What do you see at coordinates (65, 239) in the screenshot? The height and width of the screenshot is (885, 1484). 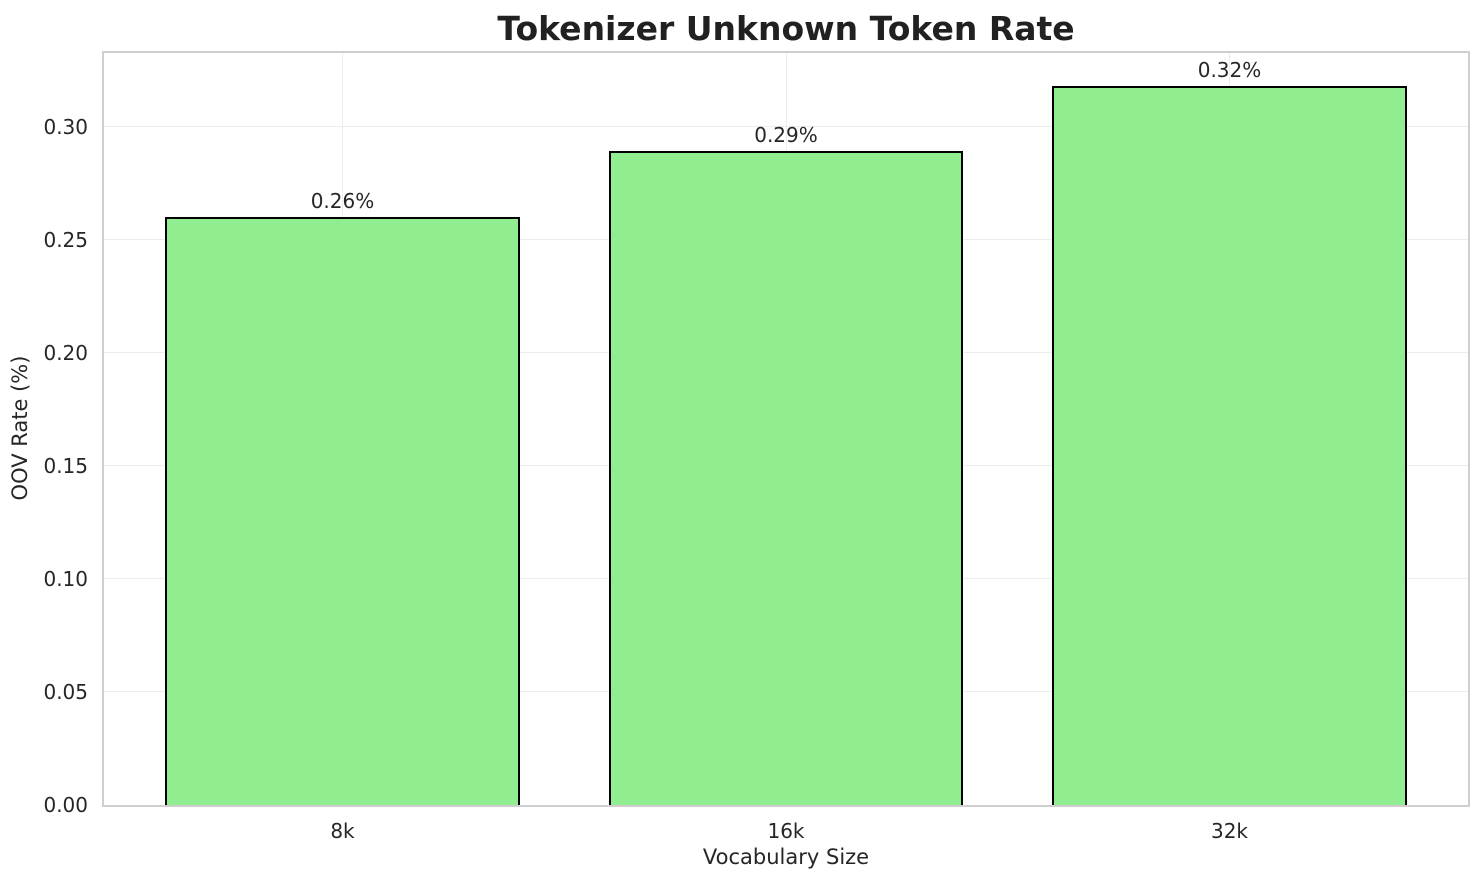 I see `y-tick-label-0.25: 0.25` at bounding box center [65, 239].